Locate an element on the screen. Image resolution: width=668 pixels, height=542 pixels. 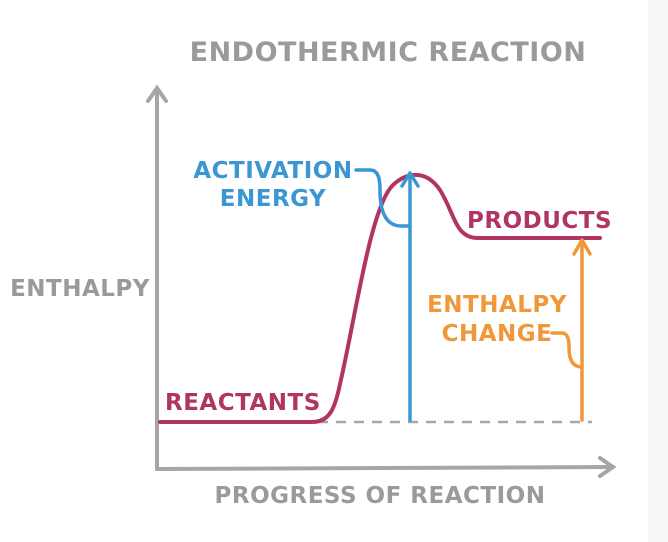
enthalpy-change-arrow is located at coordinates (571, 330).